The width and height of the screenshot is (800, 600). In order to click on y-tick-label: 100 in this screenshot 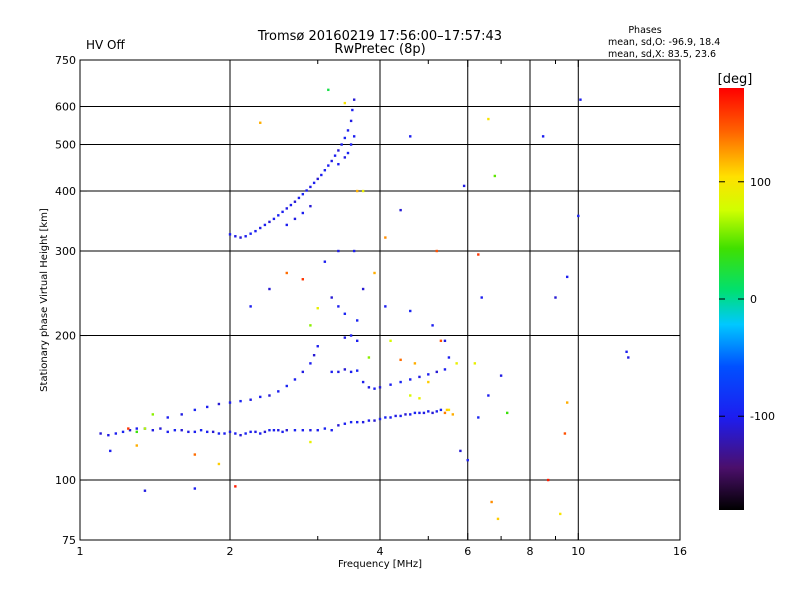, I will do `click(65, 480)`.